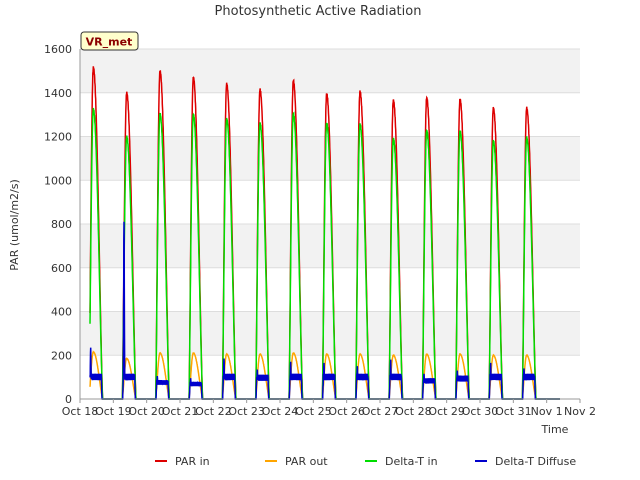  What do you see at coordinates (113, 411) in the screenshot?
I see `x-tick-label: Oct 19` at bounding box center [113, 411].